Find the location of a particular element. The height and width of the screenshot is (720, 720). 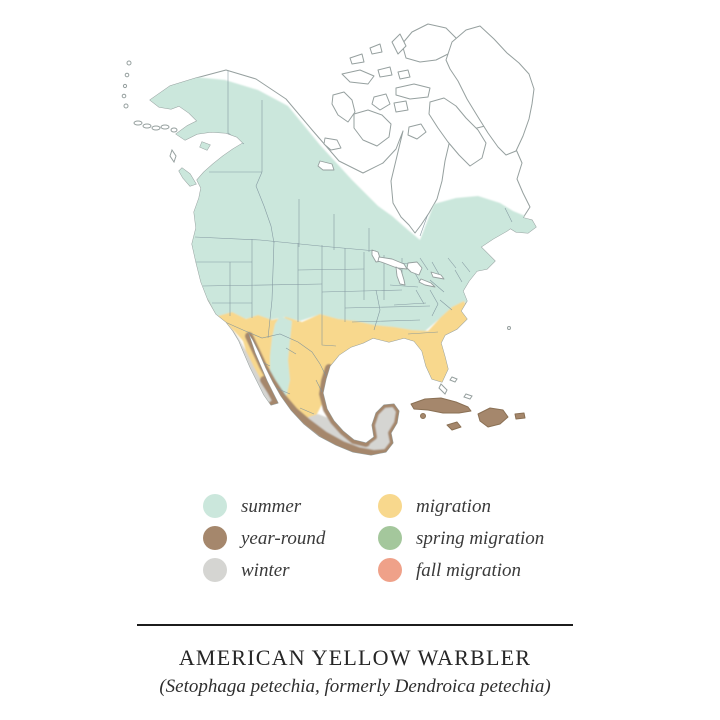

cuba is located at coordinates (441, 405).